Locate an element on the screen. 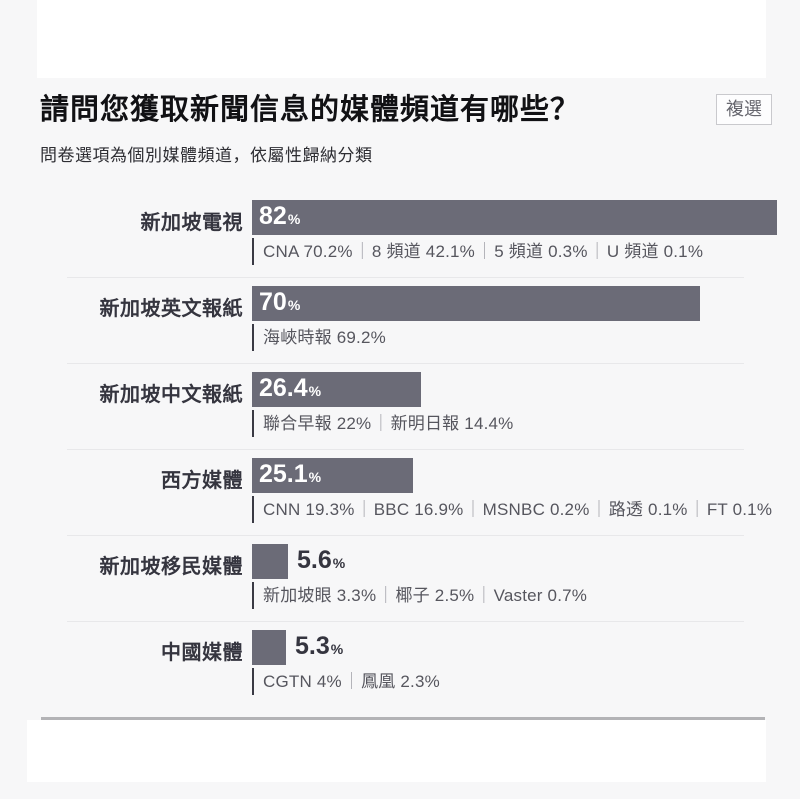 This screenshot has width=800, height=799. bar-value-number: 70 is located at coordinates (273, 301).